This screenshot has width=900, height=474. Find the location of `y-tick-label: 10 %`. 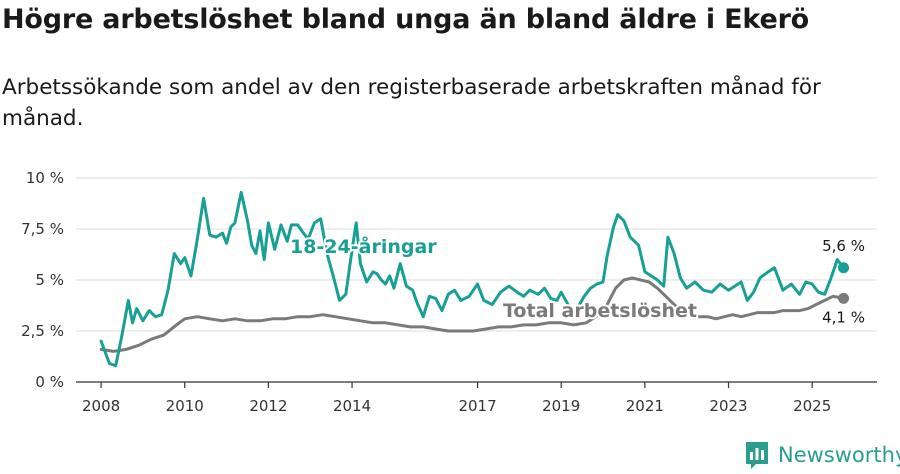

y-tick-label: 10 % is located at coordinates (45, 178).